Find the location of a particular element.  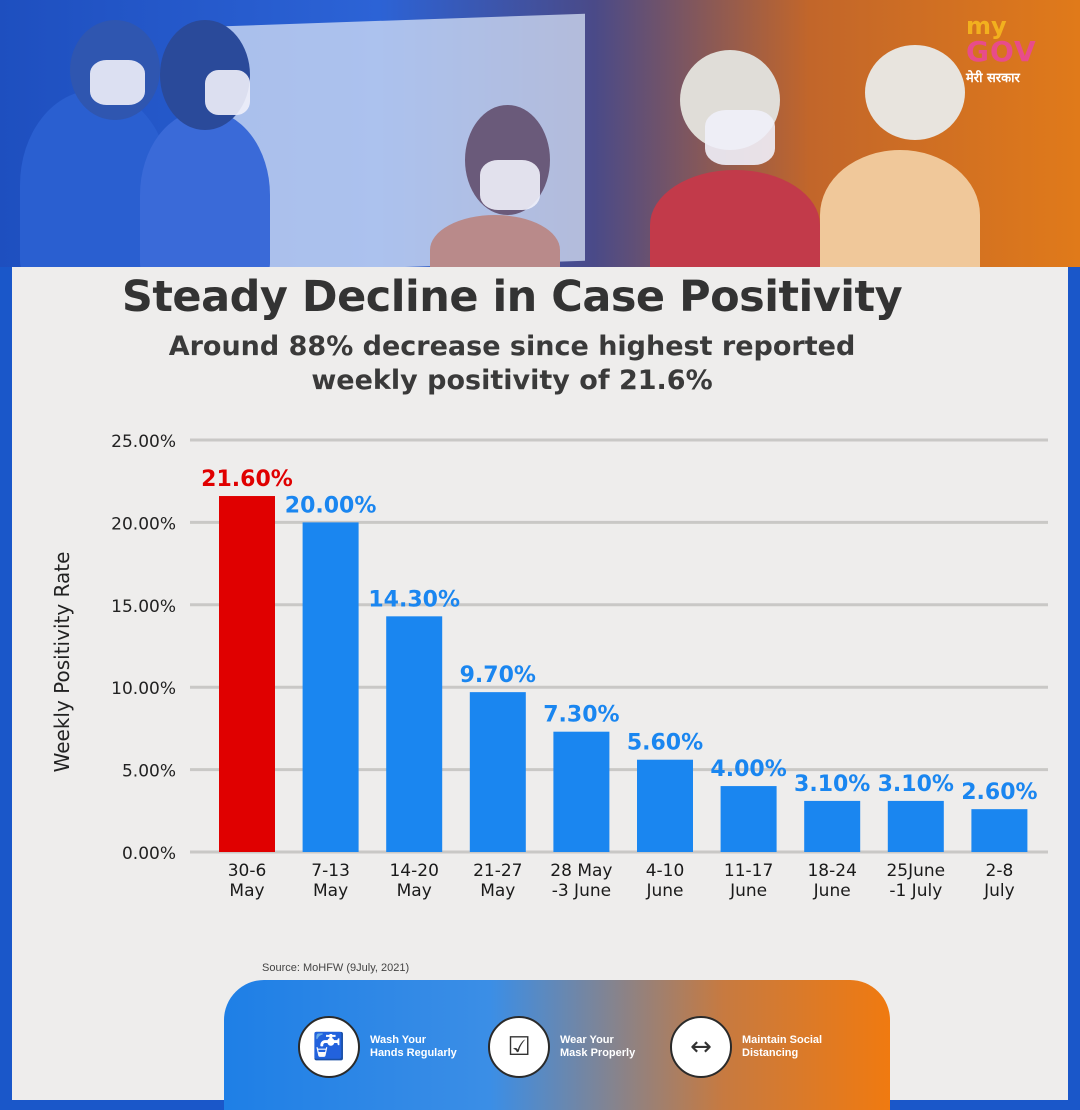

x-tick-label: 4-10 is located at coordinates (665, 871).